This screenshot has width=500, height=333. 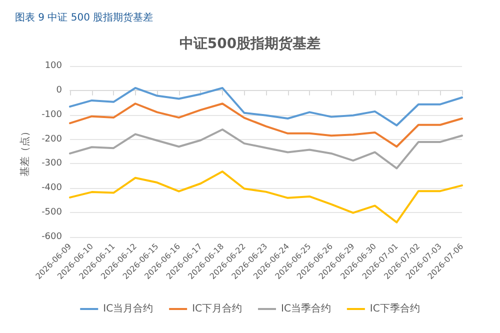 I want to click on y-tick-label: -400, so click(x=52, y=188).